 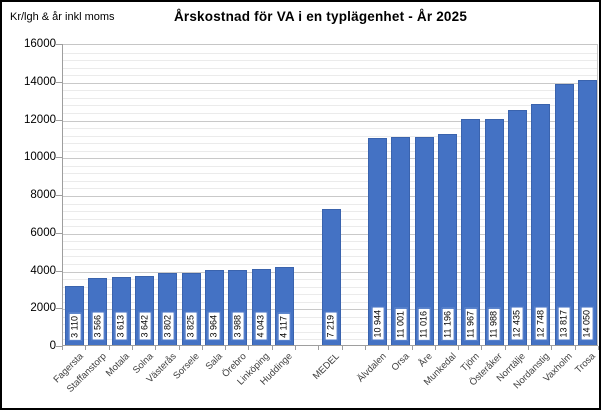 What do you see at coordinates (62, 197) in the screenshot?
I see `y-axis-line` at bounding box center [62, 197].